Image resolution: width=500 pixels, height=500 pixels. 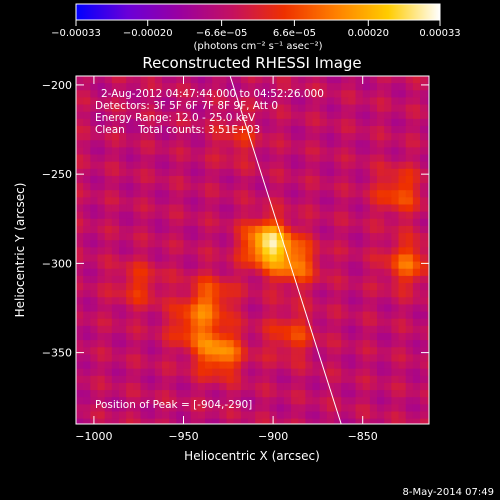 What do you see at coordinates (439, 33) in the screenshot?
I see `colorbar-tick-label: 0.00033` at bounding box center [439, 33].